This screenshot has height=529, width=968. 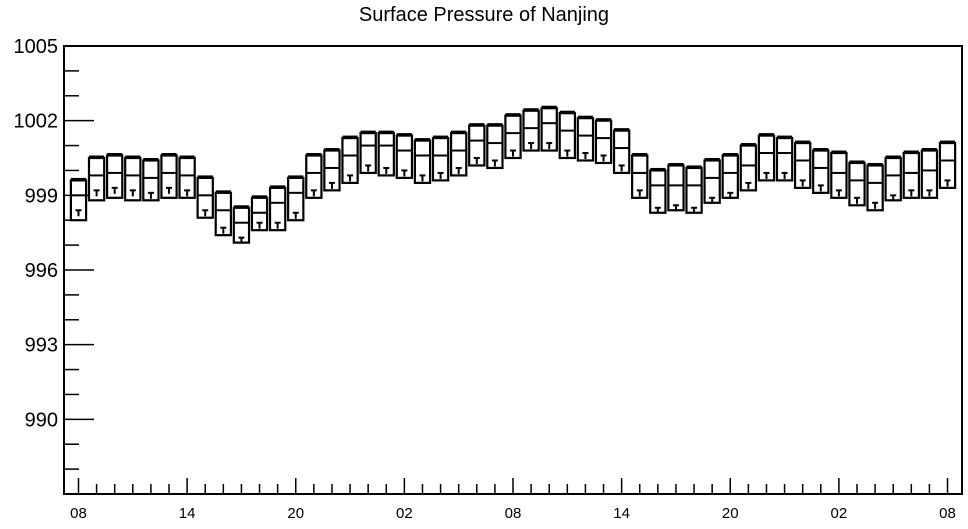 I want to click on y-tick-label: 999, so click(x=41, y=196).